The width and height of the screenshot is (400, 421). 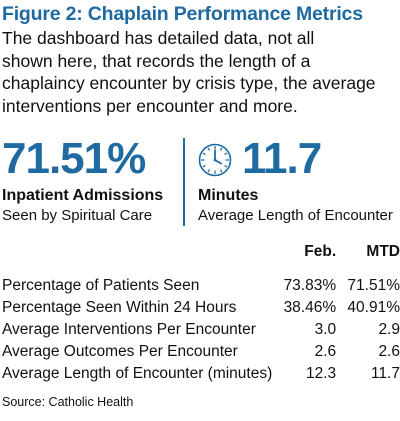 I want to click on description-line: interventions per encounter and more., so click(x=150, y=105).